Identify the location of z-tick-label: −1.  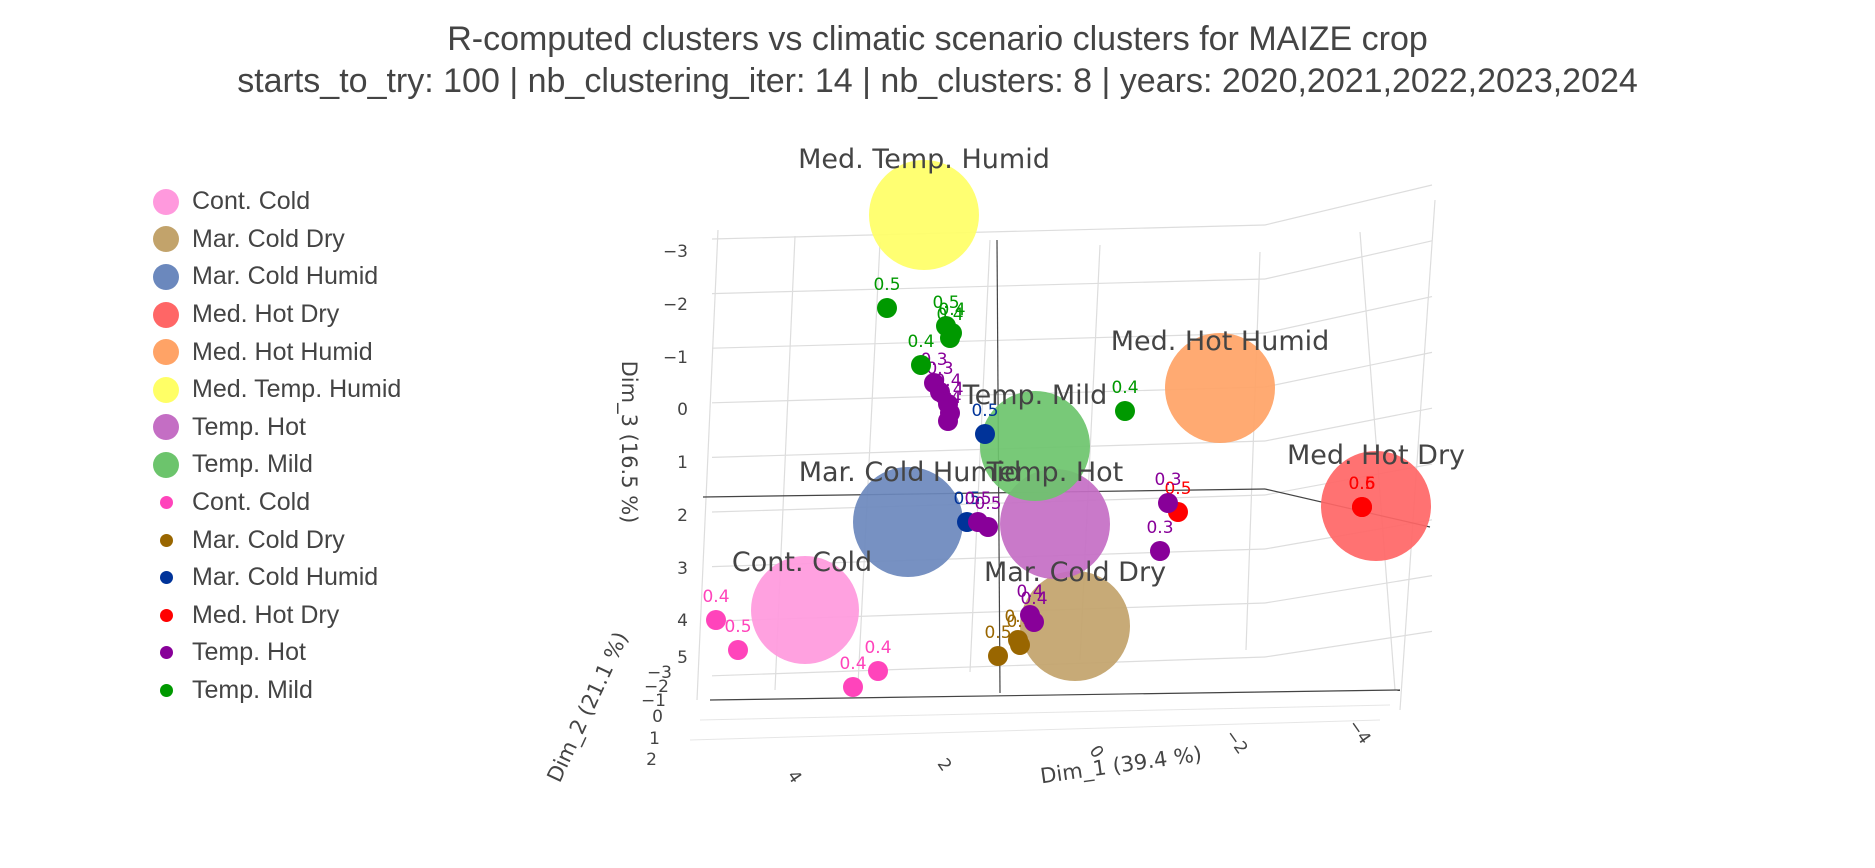
(675, 358).